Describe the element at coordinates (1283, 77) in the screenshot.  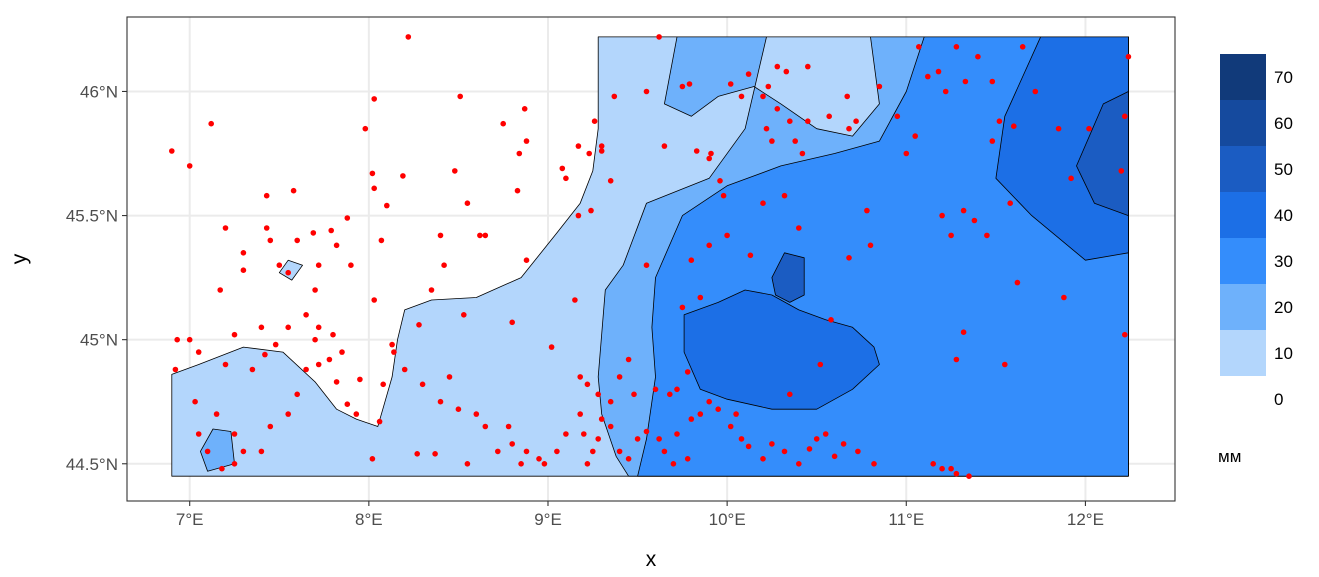
I see `legend-label: 70` at that location.